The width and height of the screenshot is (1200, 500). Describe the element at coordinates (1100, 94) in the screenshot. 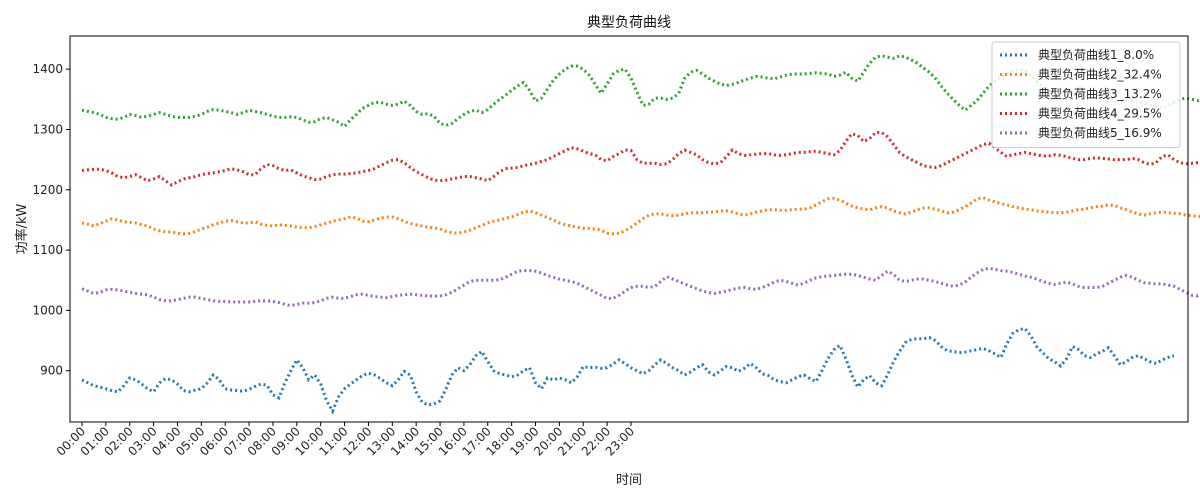

I see `legend-entry: 典型负荷曲线3_13.2%` at that location.